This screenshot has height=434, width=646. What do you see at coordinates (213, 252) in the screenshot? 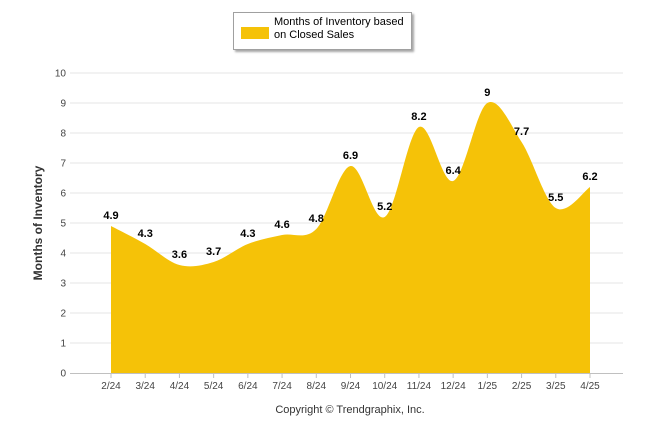
I see `data-label: 3.7` at bounding box center [213, 252].